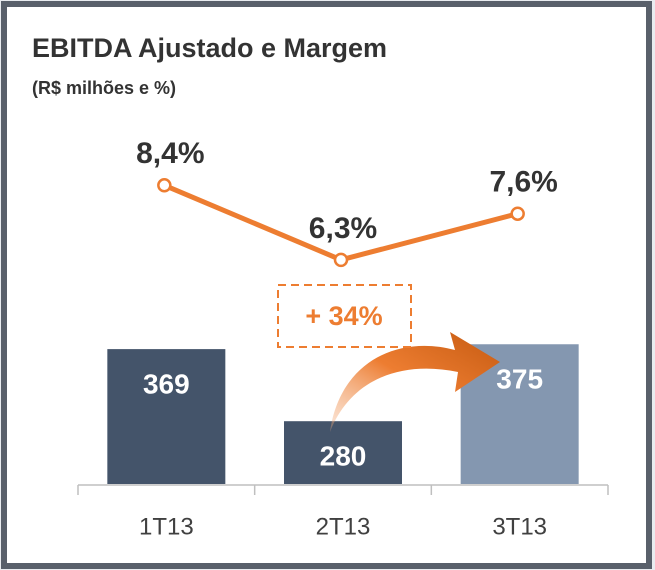  I want to click on chart-title: EBITDA Ajustado e Margem, so click(209, 48).